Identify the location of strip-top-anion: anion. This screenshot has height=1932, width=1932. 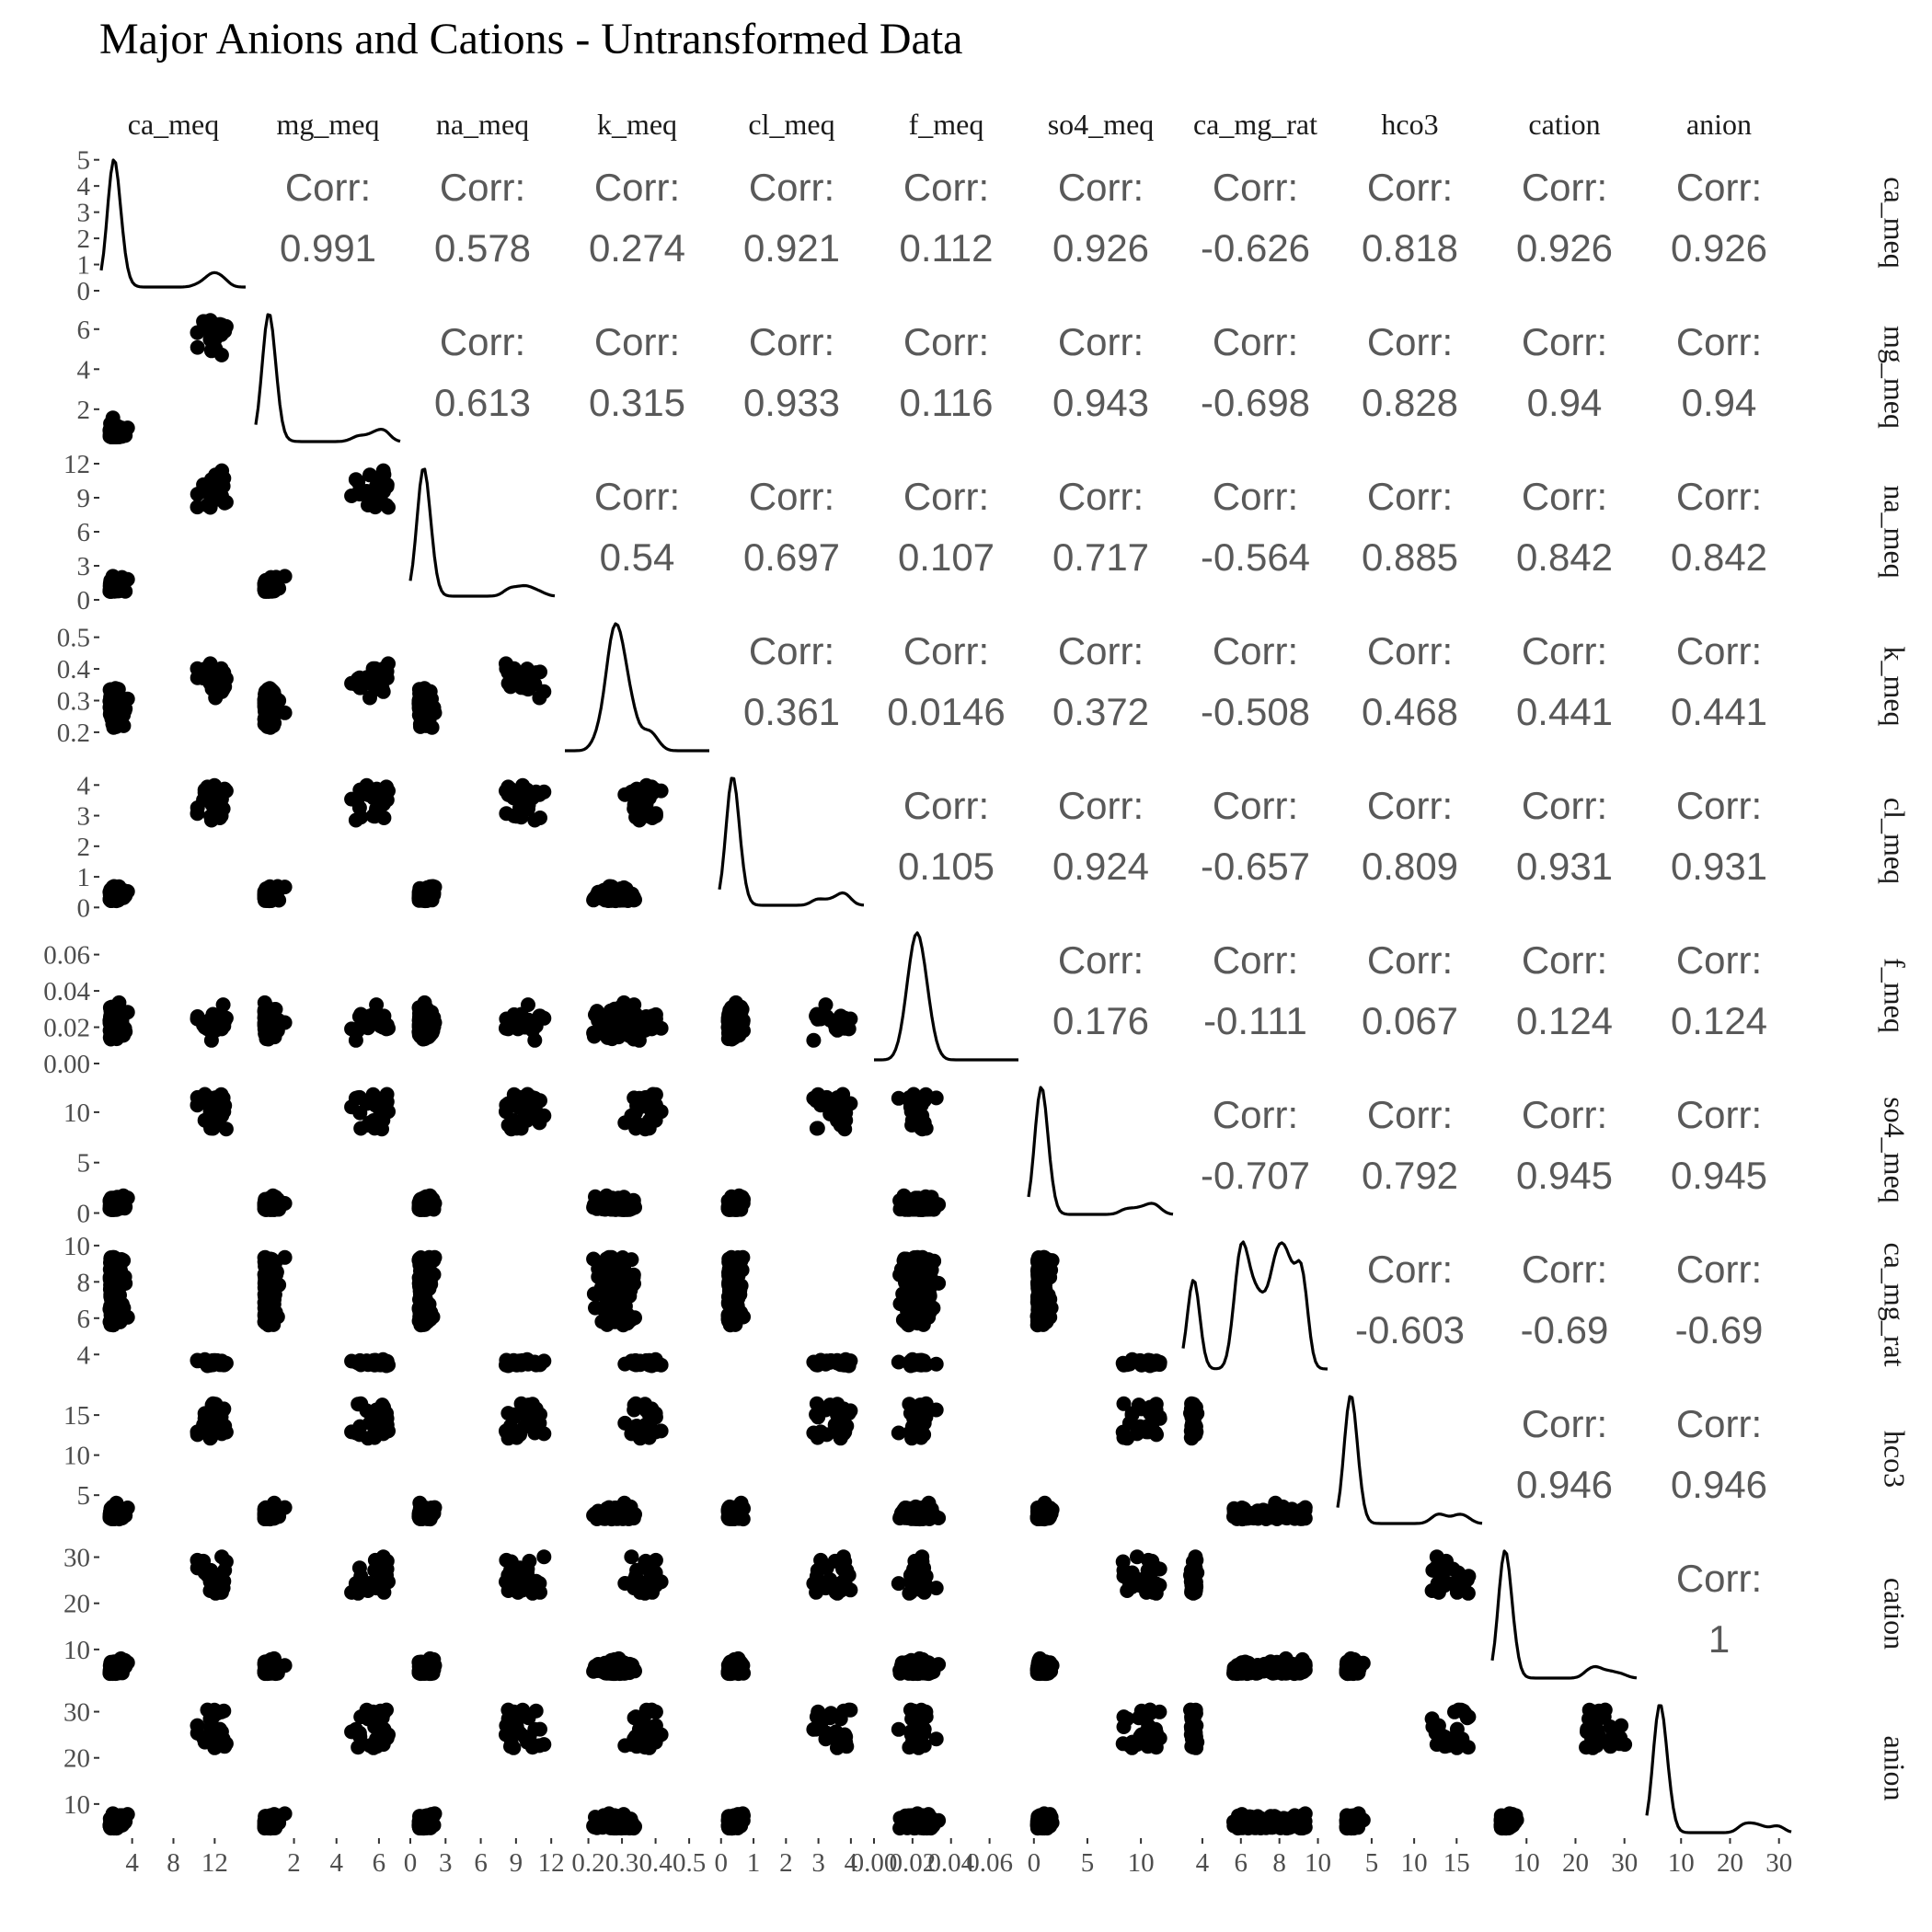
(1719, 124).